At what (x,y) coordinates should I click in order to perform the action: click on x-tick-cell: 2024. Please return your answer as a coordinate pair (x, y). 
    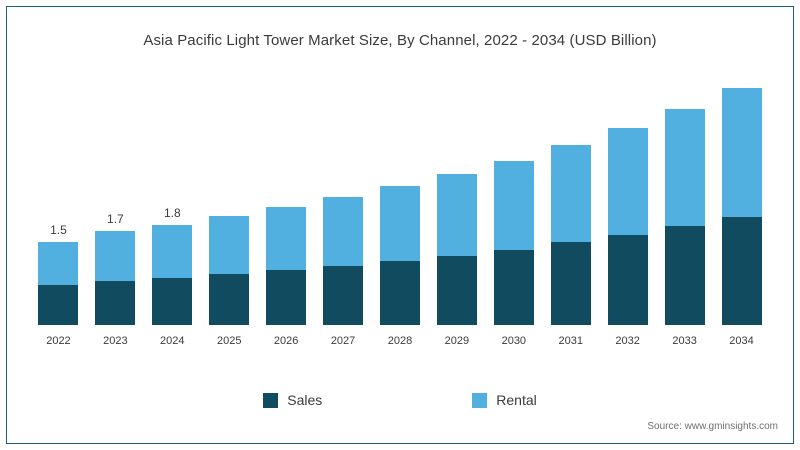
    Looking at the image, I should click on (172, 340).